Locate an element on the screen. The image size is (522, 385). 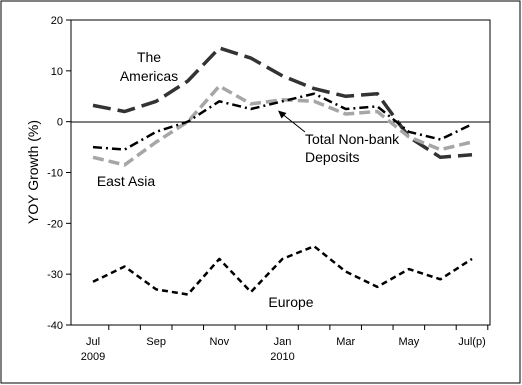
y-tick-label: -10 is located at coordinates (55, 174).